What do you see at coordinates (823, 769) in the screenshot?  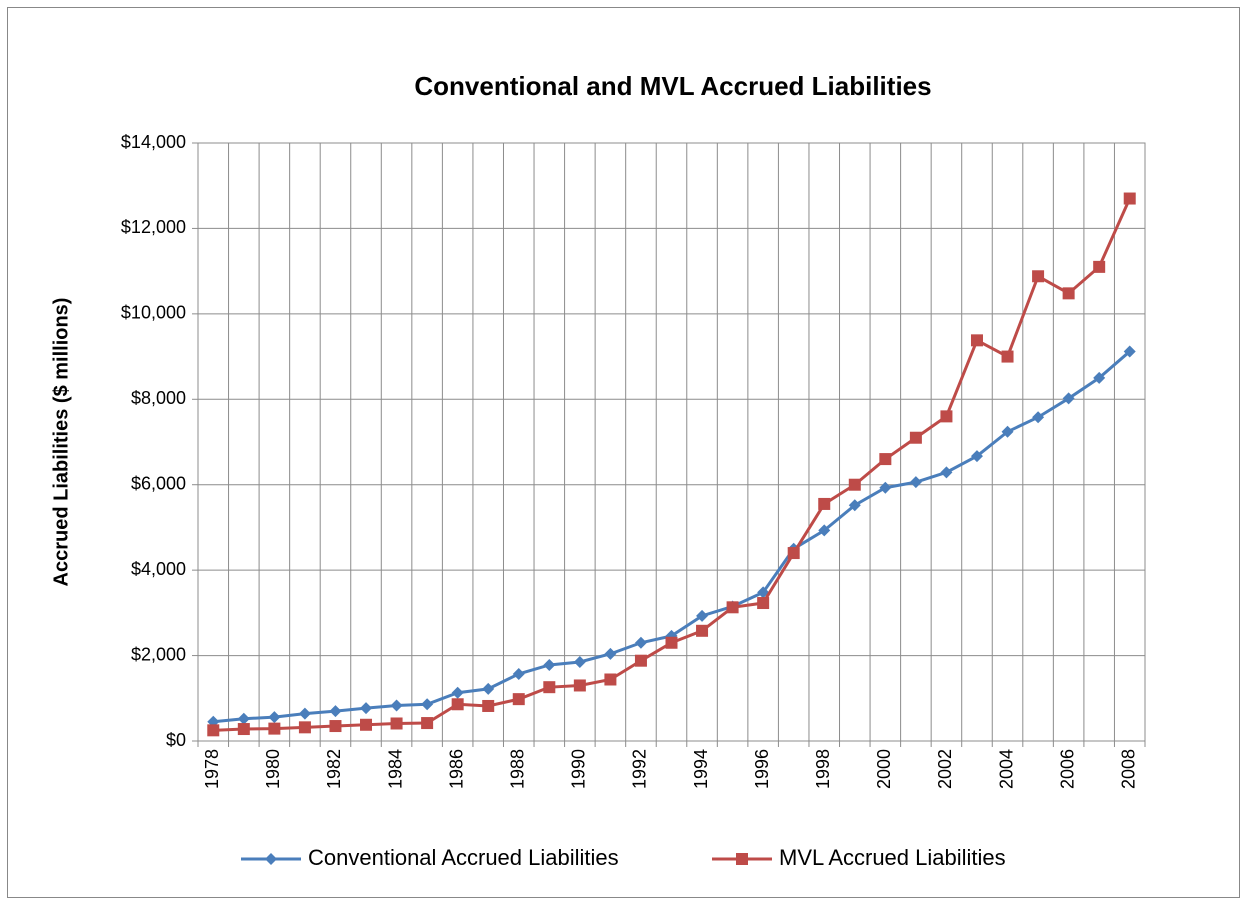 I see `x-tick-label: 1998` at bounding box center [823, 769].